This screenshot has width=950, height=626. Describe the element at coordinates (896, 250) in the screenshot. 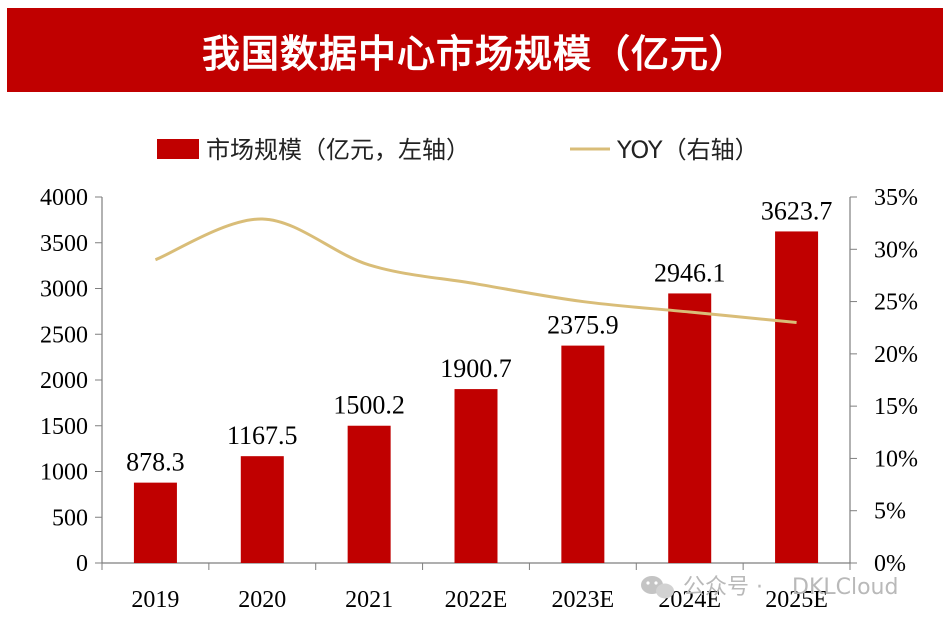

I see `right-axis-tick-label: 30%` at that location.